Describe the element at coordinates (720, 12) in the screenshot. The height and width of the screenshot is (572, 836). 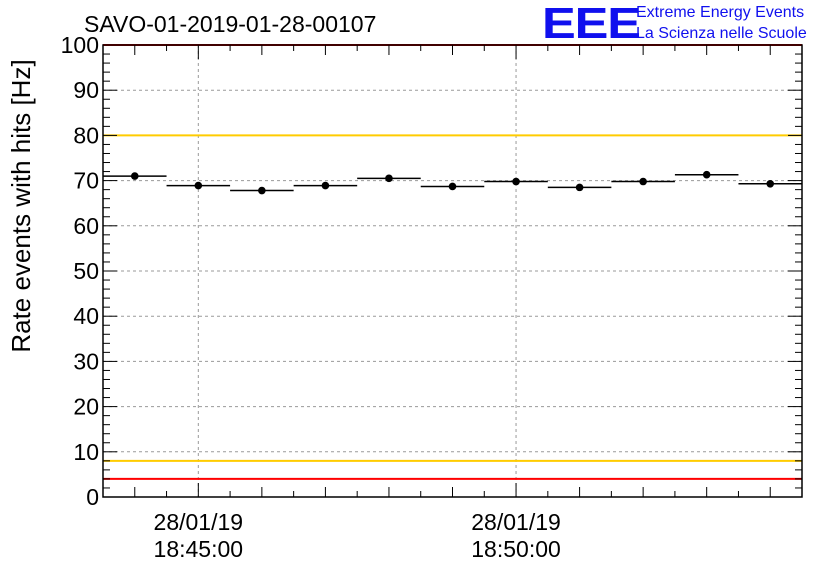
I see `logo-text-line1: Extreme Energy Events` at that location.